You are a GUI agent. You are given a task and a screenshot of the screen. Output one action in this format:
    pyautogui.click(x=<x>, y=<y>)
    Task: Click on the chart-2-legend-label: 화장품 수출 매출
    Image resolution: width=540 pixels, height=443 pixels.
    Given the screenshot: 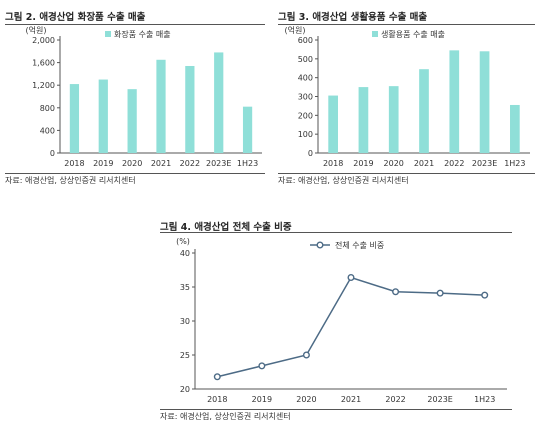 What is the action you would take?
    pyautogui.click(x=142, y=34)
    